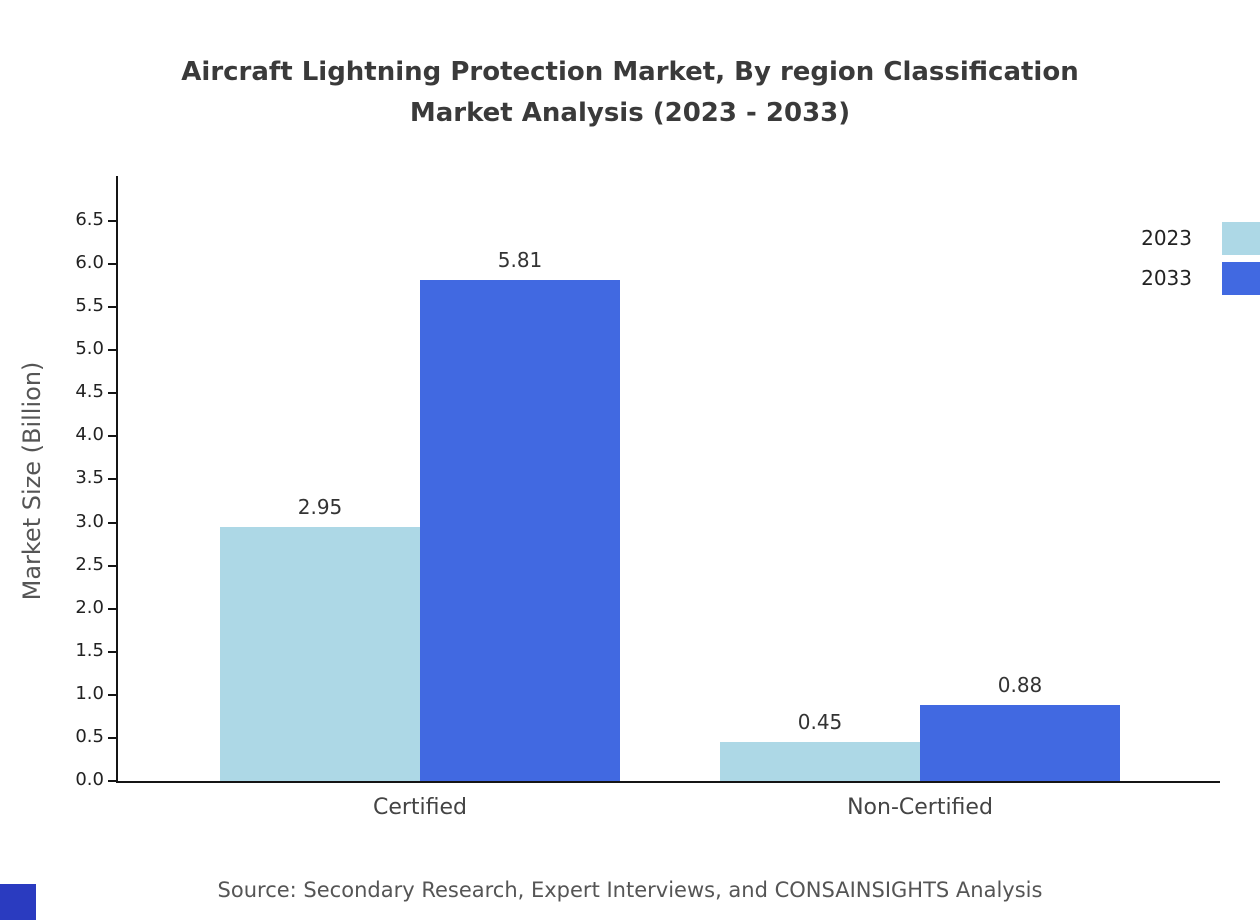 The width and height of the screenshot is (1260, 920). I want to click on y-tick-label: 0.5, so click(89, 736).